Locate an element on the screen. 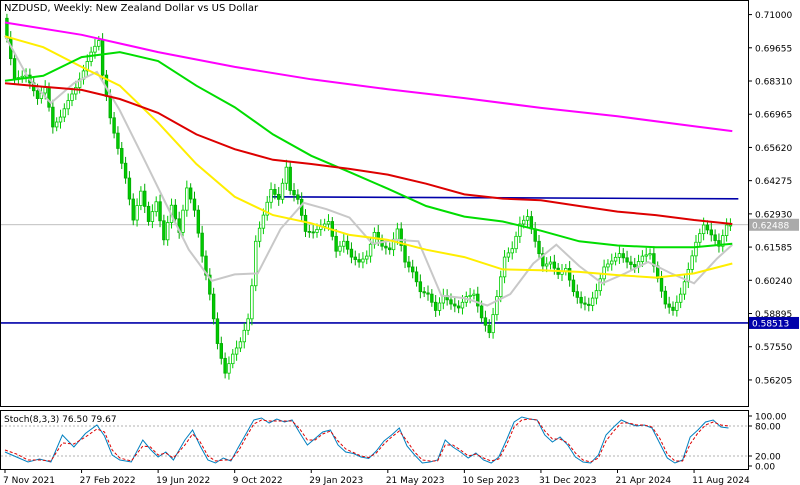  stoch-title: Stoch(8,3,3) 76.50 79.67 is located at coordinates (60, 420).